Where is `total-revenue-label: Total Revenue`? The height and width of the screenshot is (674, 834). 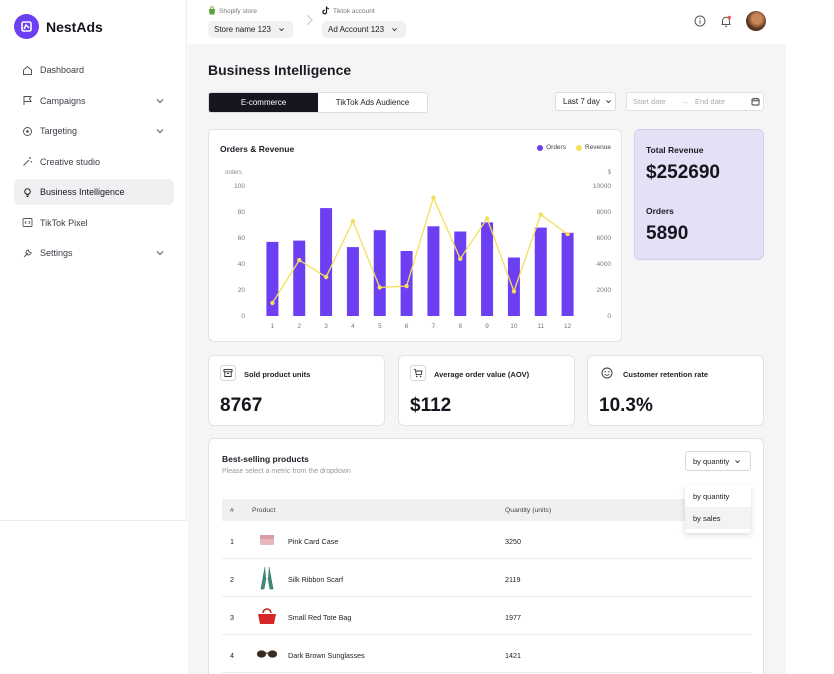
total-revenue-label: Total Revenue is located at coordinates (675, 150).